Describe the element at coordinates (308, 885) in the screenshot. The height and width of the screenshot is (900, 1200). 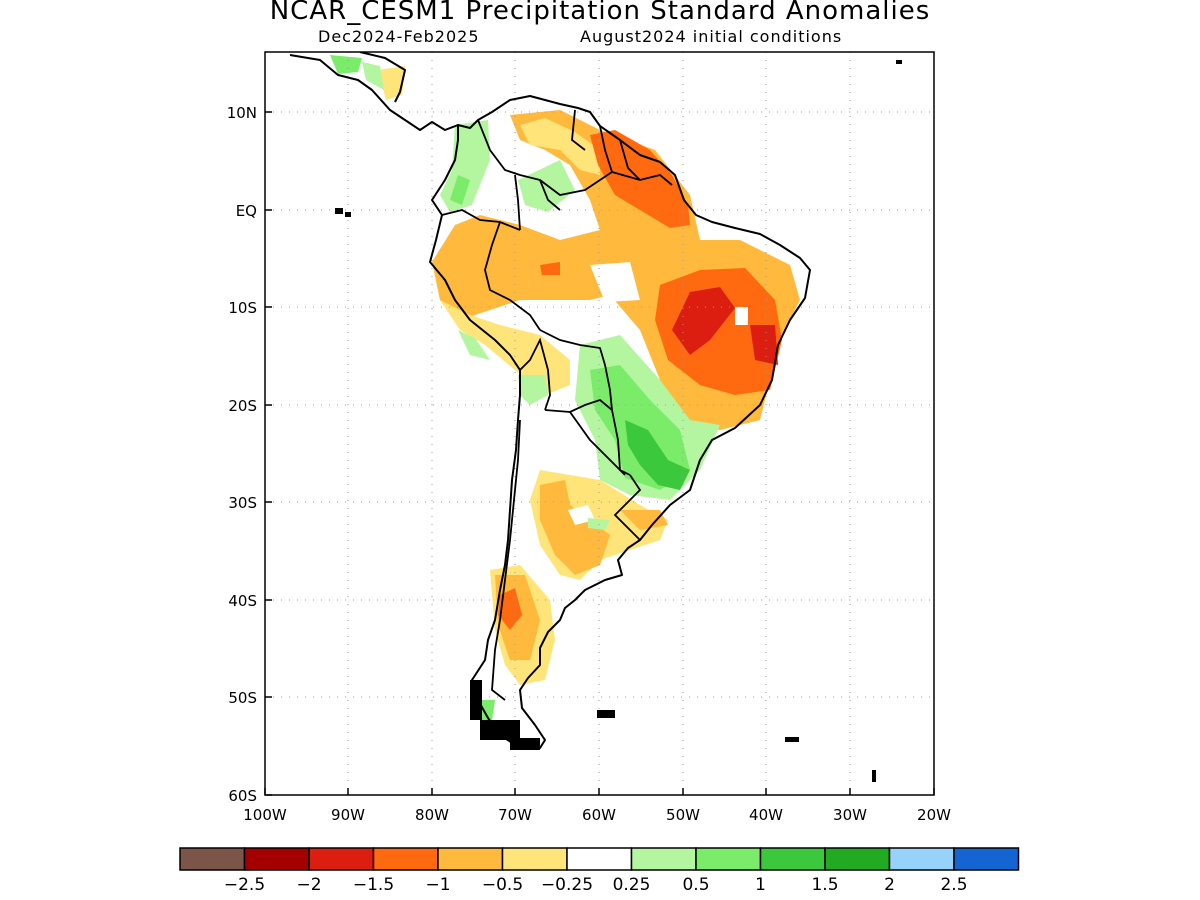
I see `legend-label: −2` at that location.